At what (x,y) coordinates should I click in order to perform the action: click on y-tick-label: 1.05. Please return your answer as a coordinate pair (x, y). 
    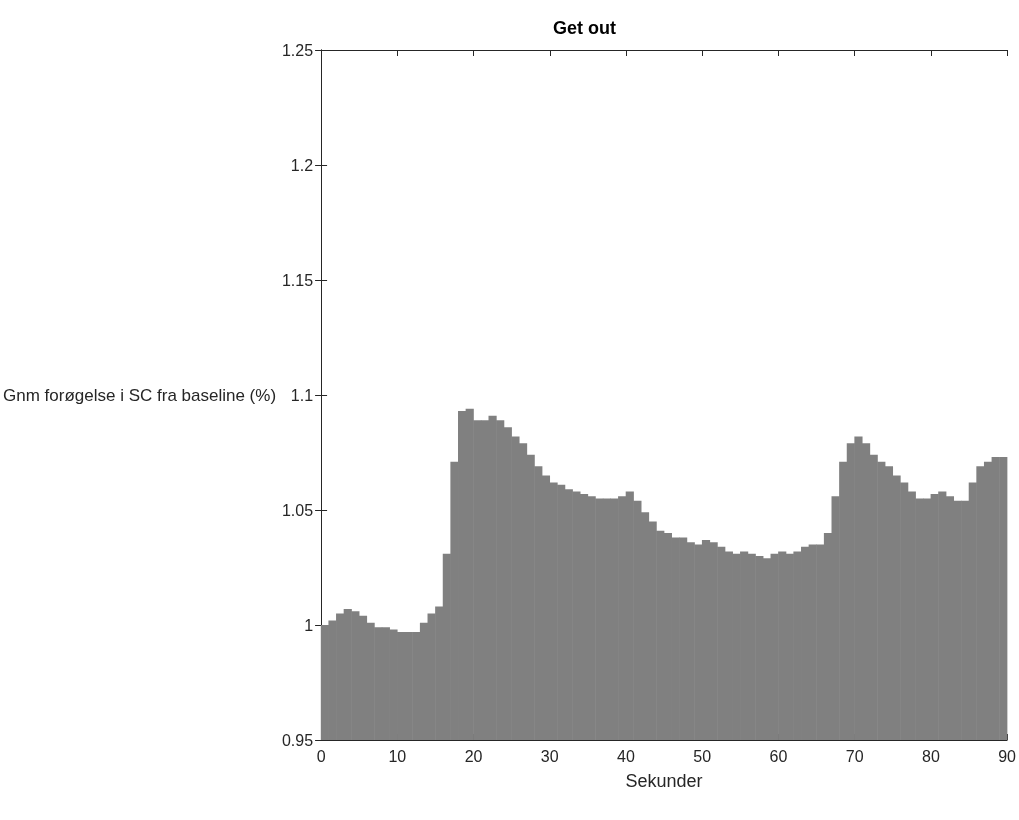
    Looking at the image, I should click on (297, 510).